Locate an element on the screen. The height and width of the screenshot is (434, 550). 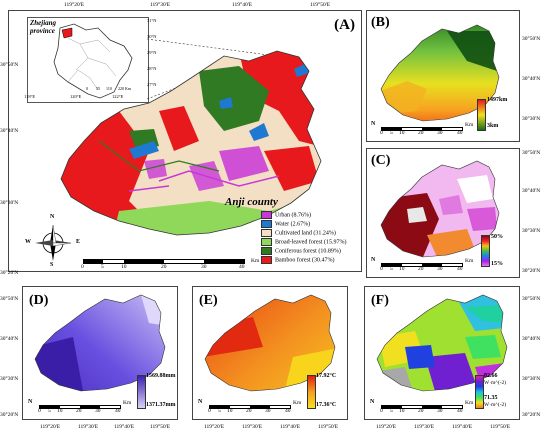
legend-item: Water (2.67%) is located at coordinates (285, 224).